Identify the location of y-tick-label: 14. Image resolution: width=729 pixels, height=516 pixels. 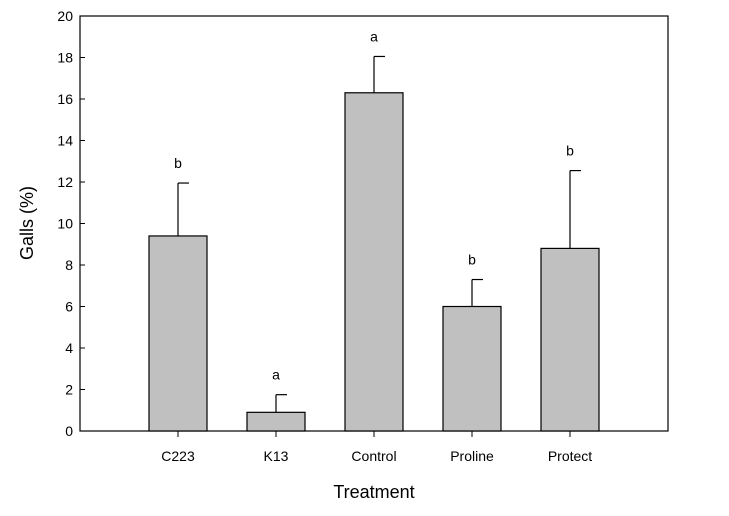
(65, 141).